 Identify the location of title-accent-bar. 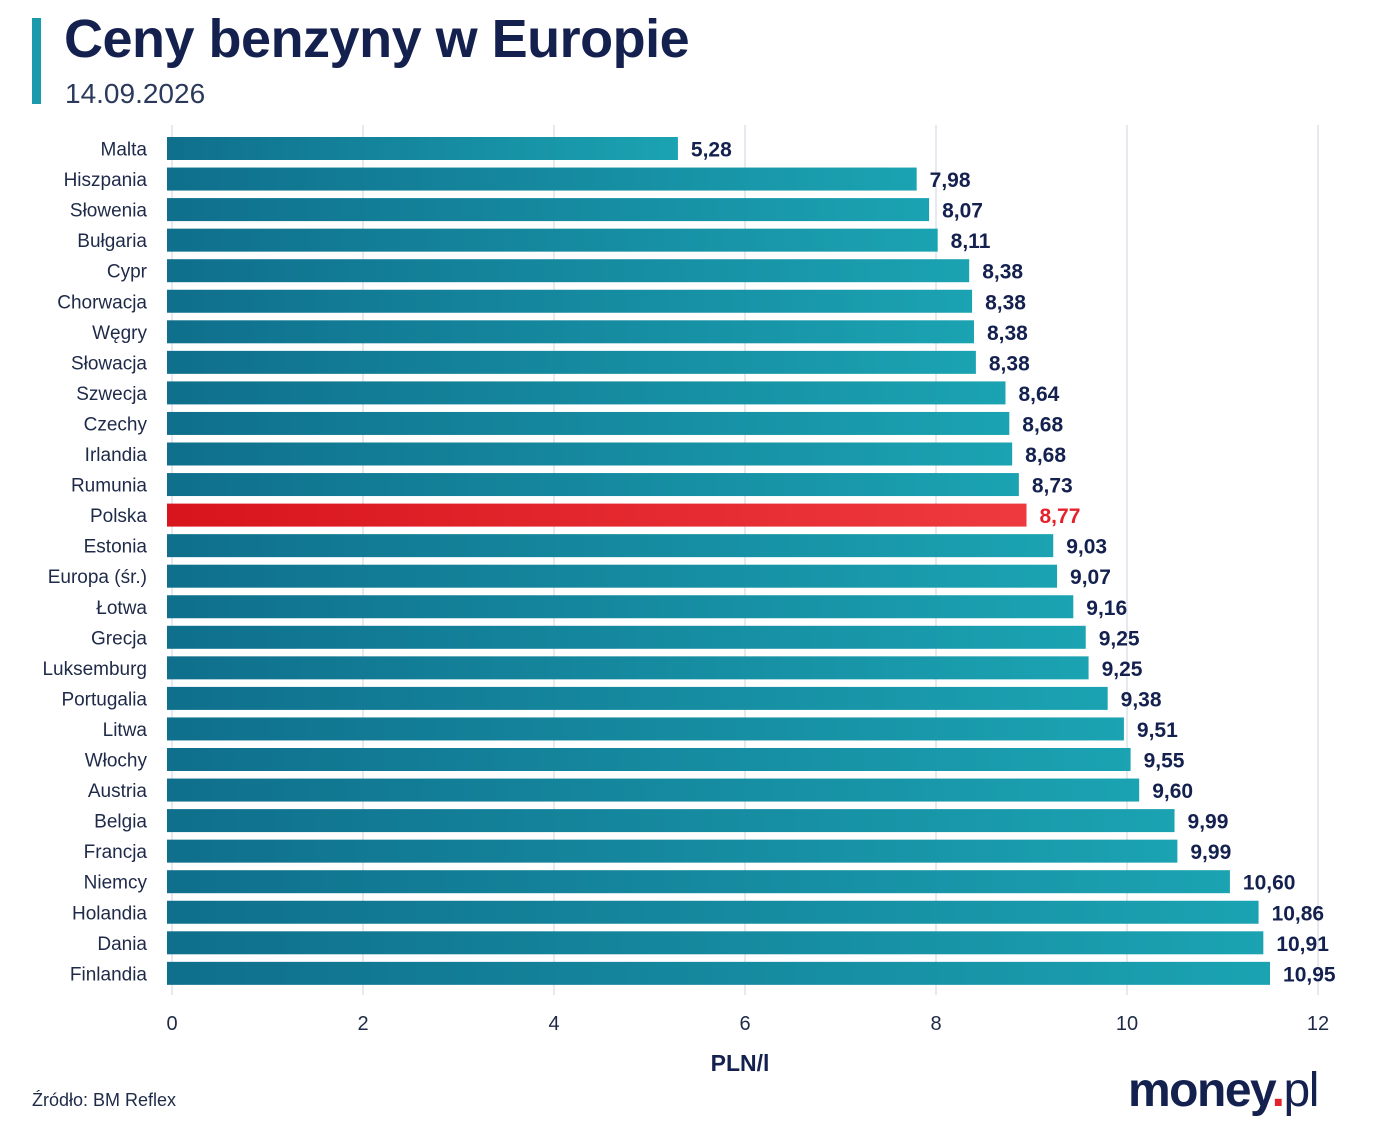
(36, 61).